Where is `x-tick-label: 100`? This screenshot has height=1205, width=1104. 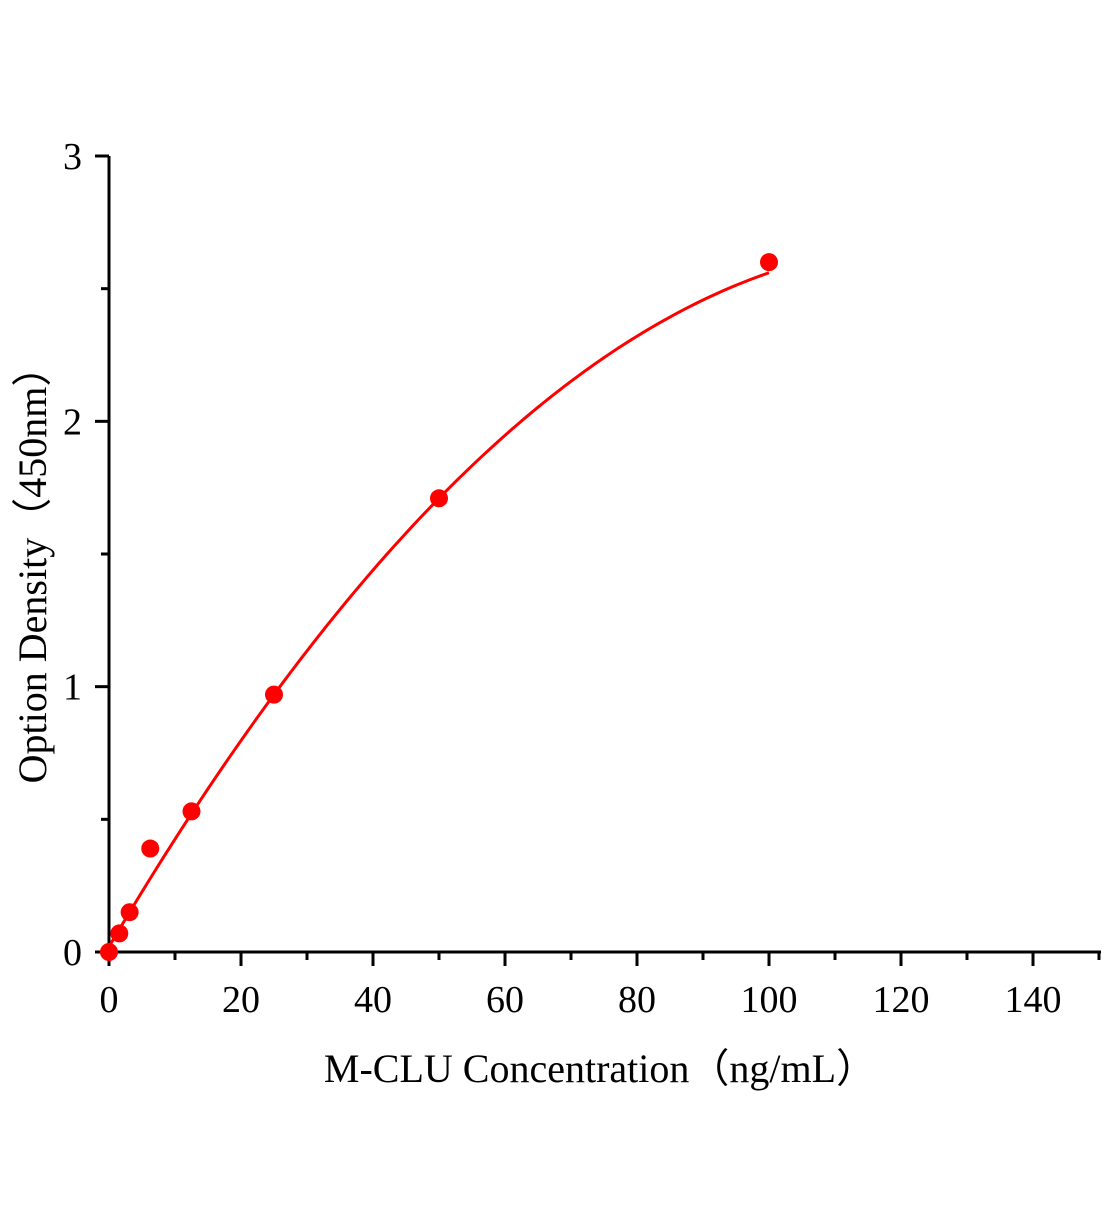
x-tick-label: 100 is located at coordinates (769, 1000).